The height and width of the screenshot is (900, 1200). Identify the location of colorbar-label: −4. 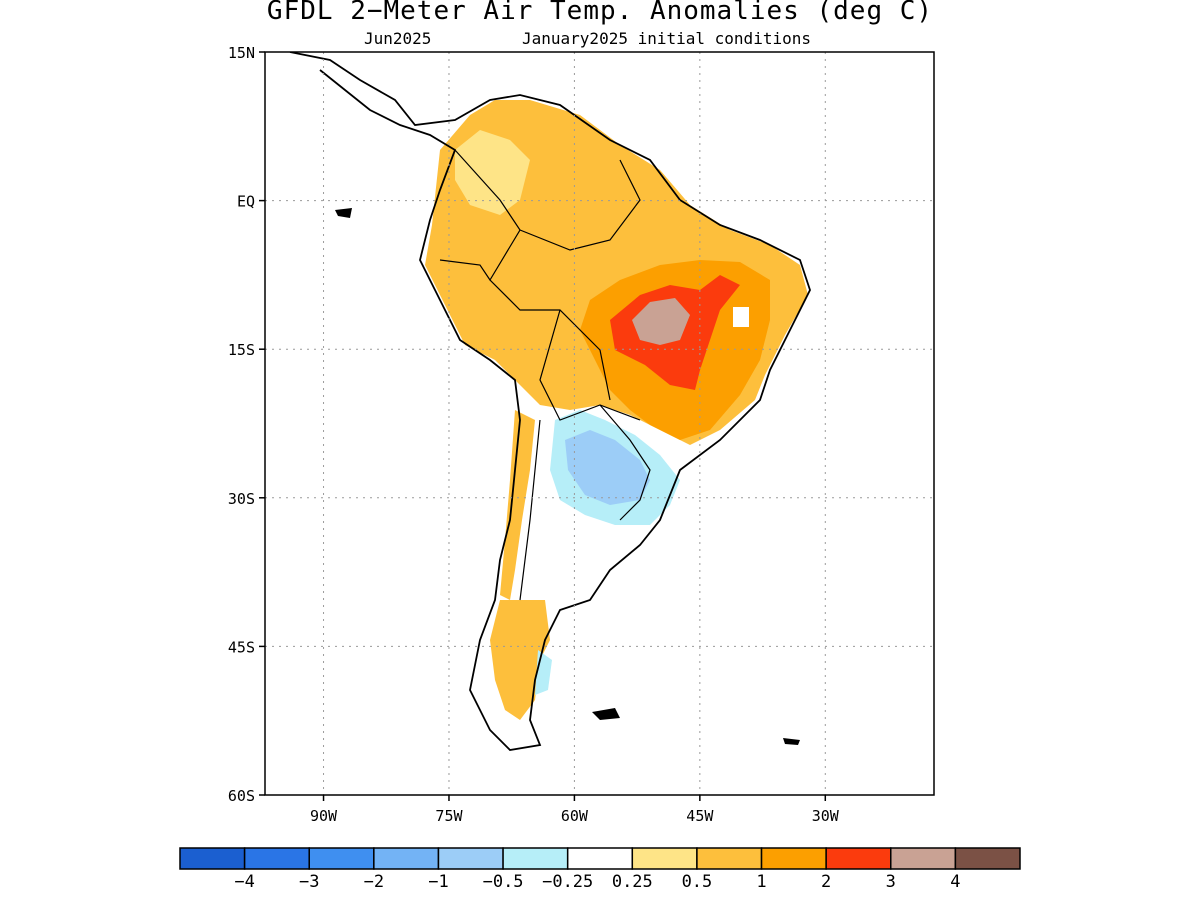
(244, 882).